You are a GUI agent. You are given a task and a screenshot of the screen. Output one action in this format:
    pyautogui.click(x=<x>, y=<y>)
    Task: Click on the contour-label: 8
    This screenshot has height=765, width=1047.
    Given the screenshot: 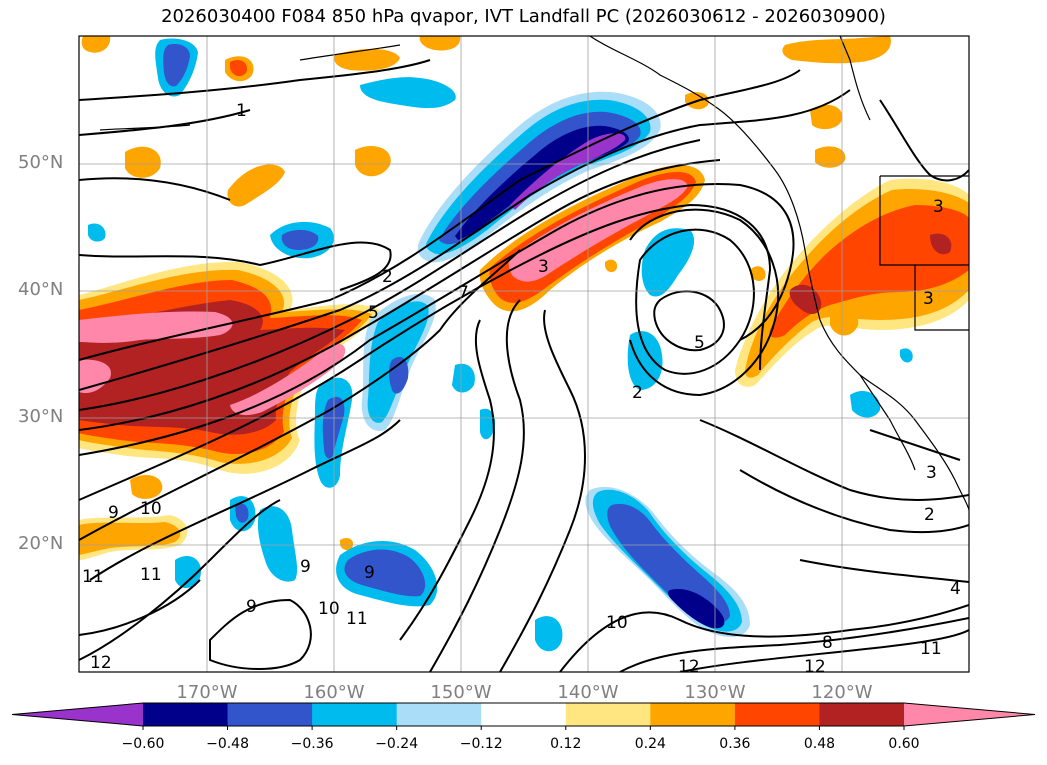 What is the action you would take?
    pyautogui.click(x=827, y=643)
    